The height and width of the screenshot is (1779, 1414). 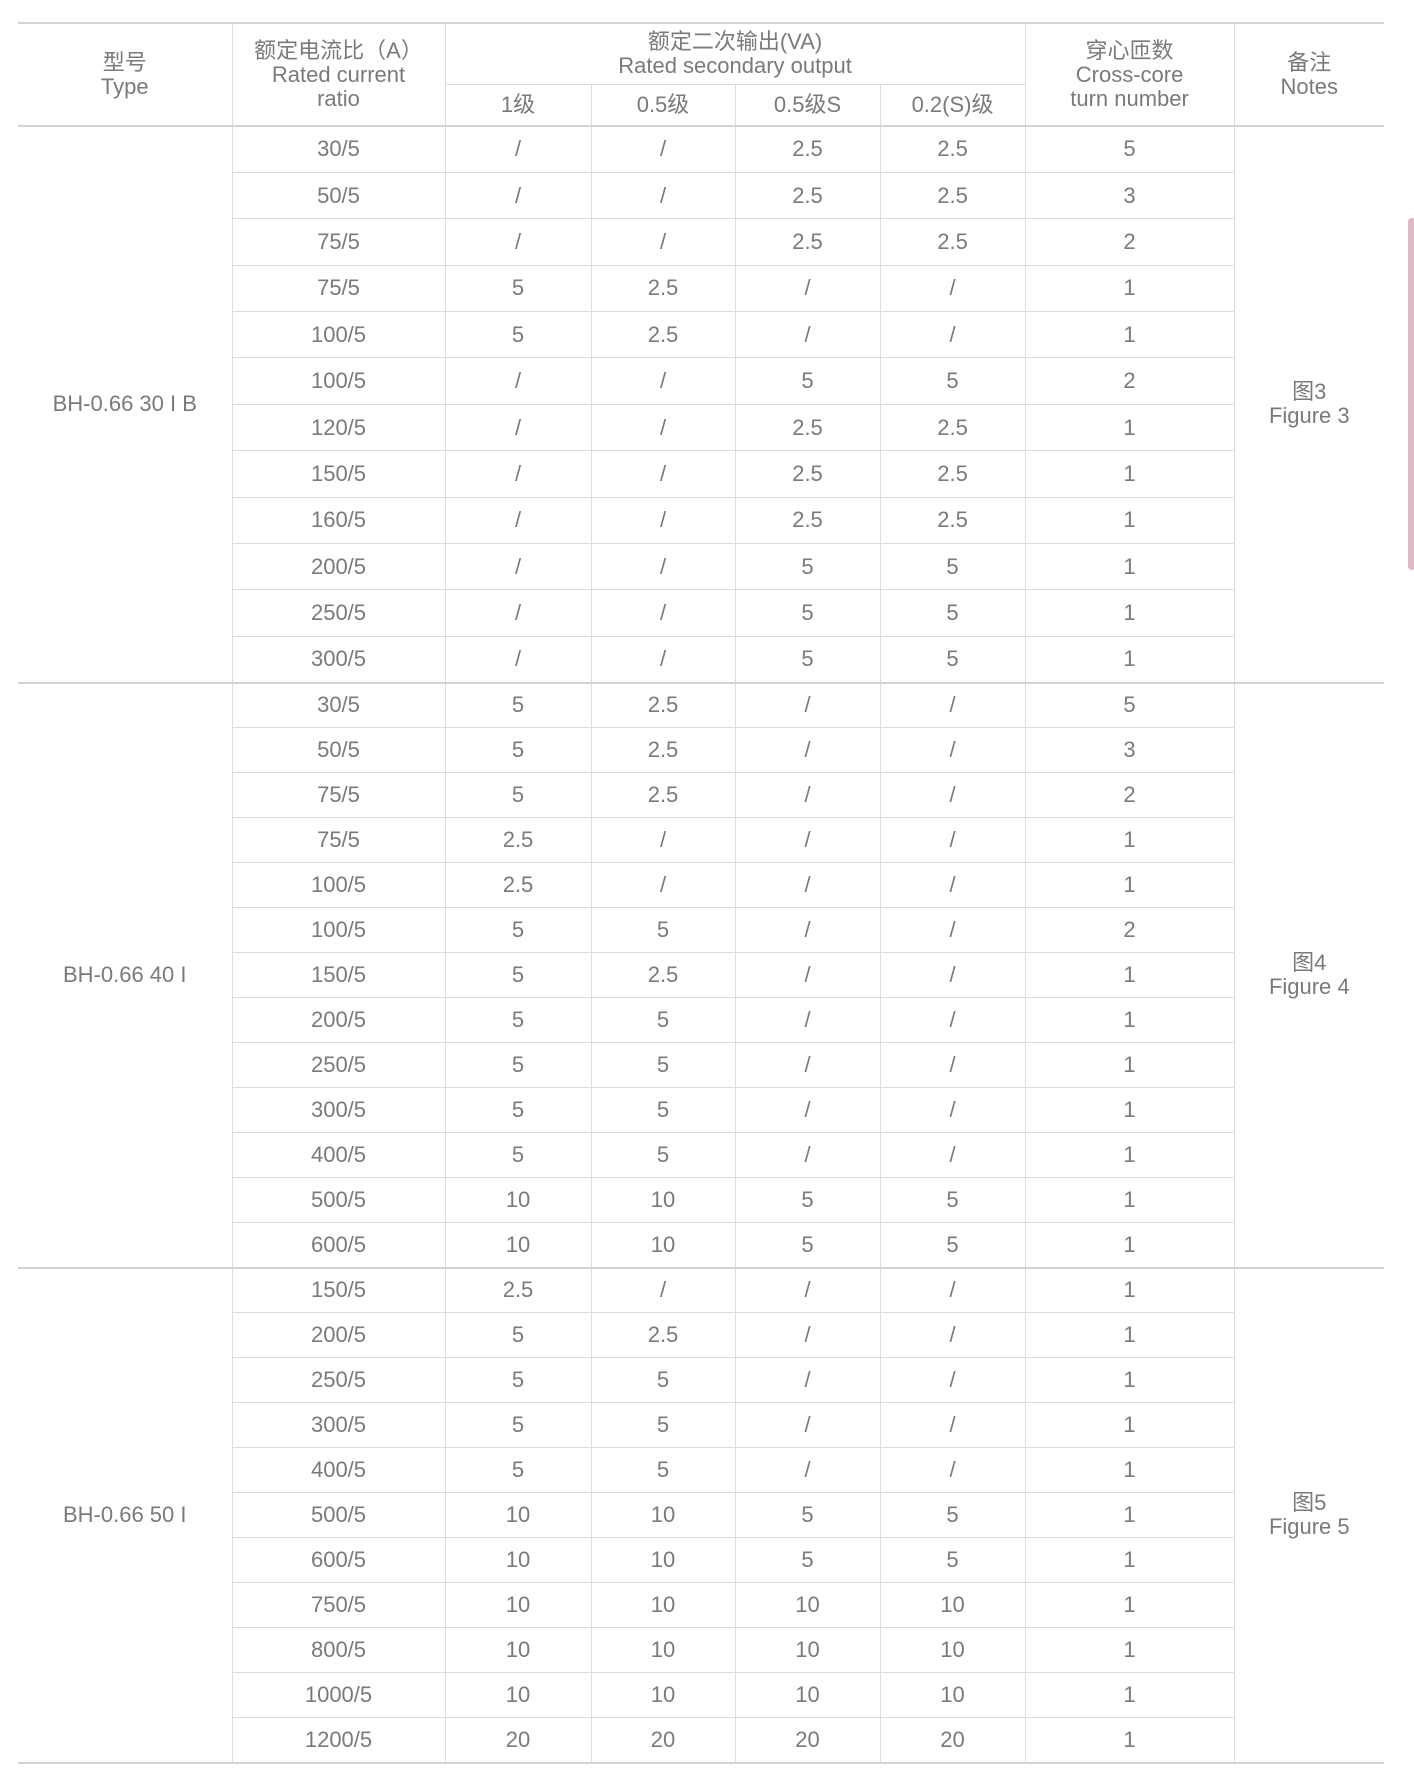 I want to click on table-row: 150/5 5 2.5//1, so click(x=701, y=975).